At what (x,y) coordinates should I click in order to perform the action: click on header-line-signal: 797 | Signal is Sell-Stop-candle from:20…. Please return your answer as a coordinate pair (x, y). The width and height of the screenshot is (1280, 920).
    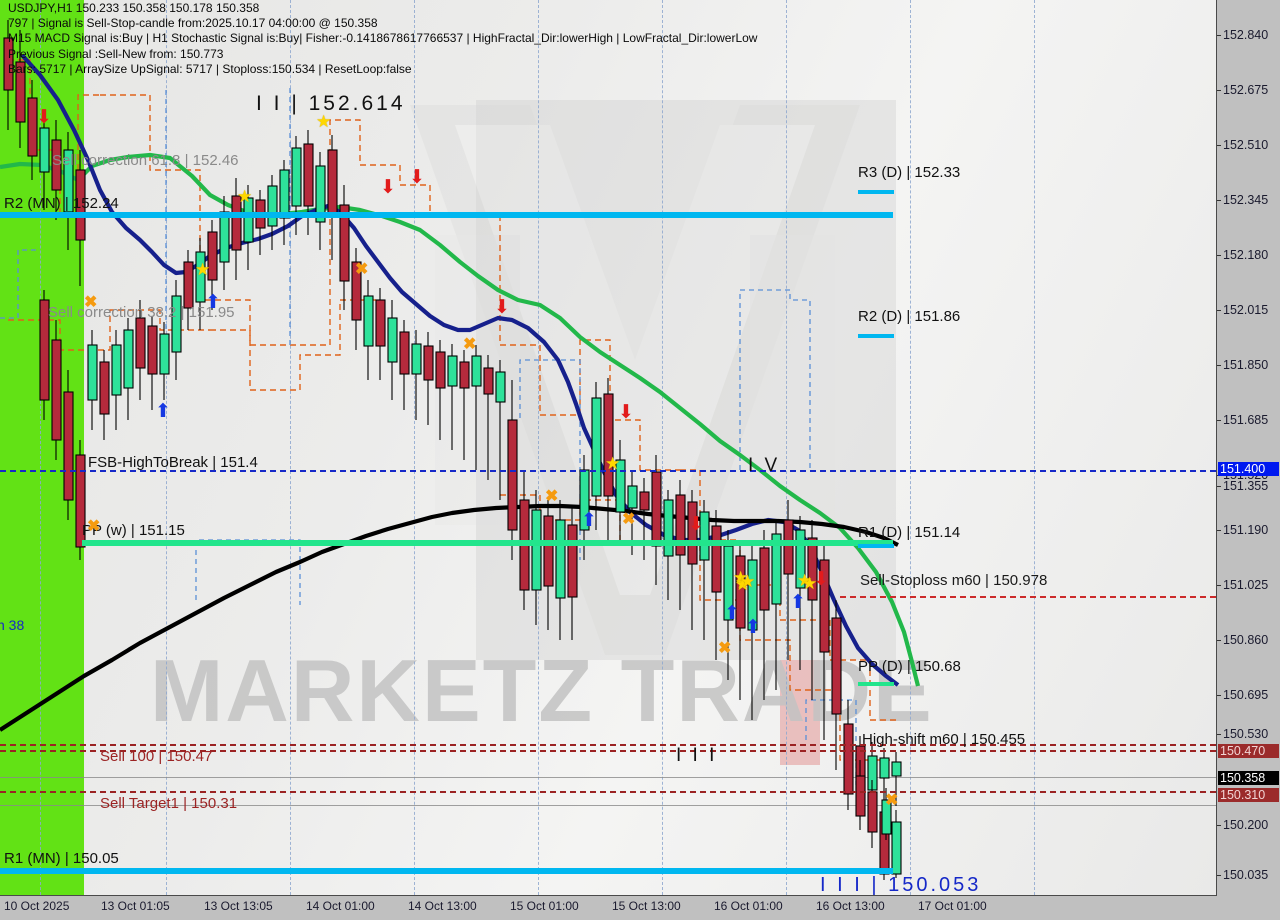
    Looking at the image, I should click on (193, 23).